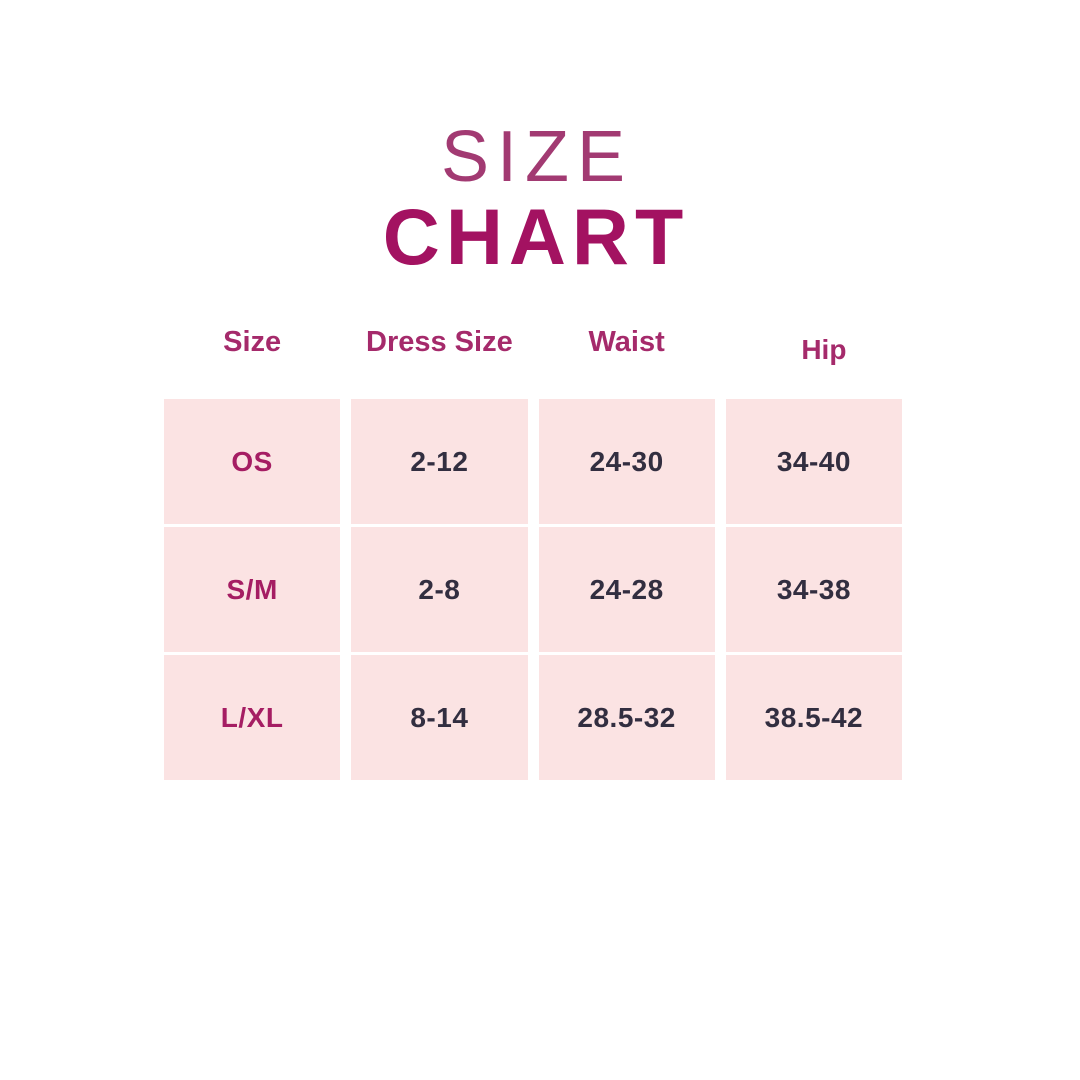  I want to click on row-label-cell: L/XL, so click(252, 717).